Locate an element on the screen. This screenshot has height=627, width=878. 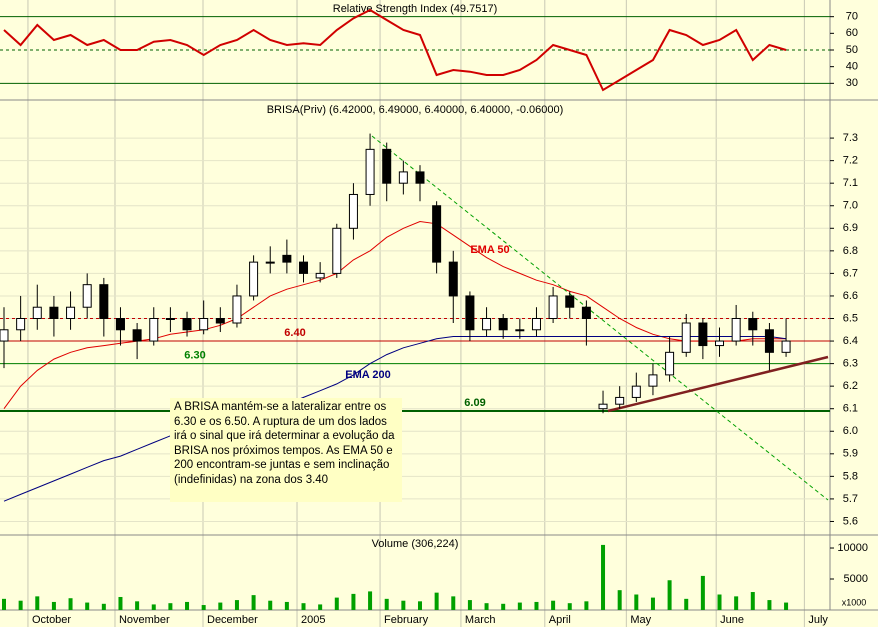
y-tick-label: 5.7 is located at coordinates (850, 499).